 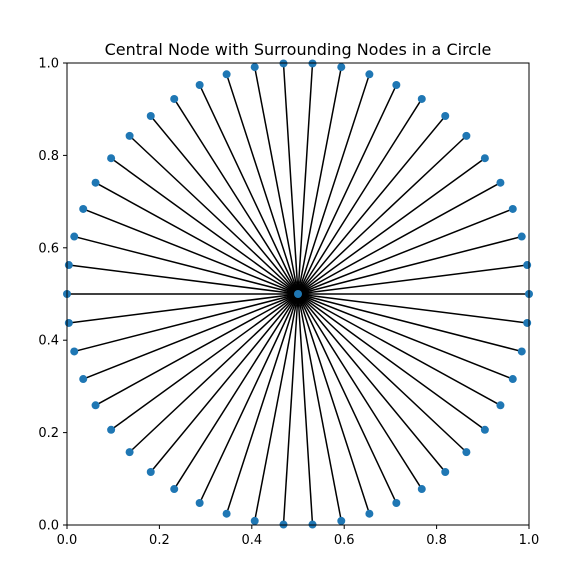 I want to click on x-axis: 0.0 0.2 0.4 0.6 0.8 1.0, so click(x=298, y=536).